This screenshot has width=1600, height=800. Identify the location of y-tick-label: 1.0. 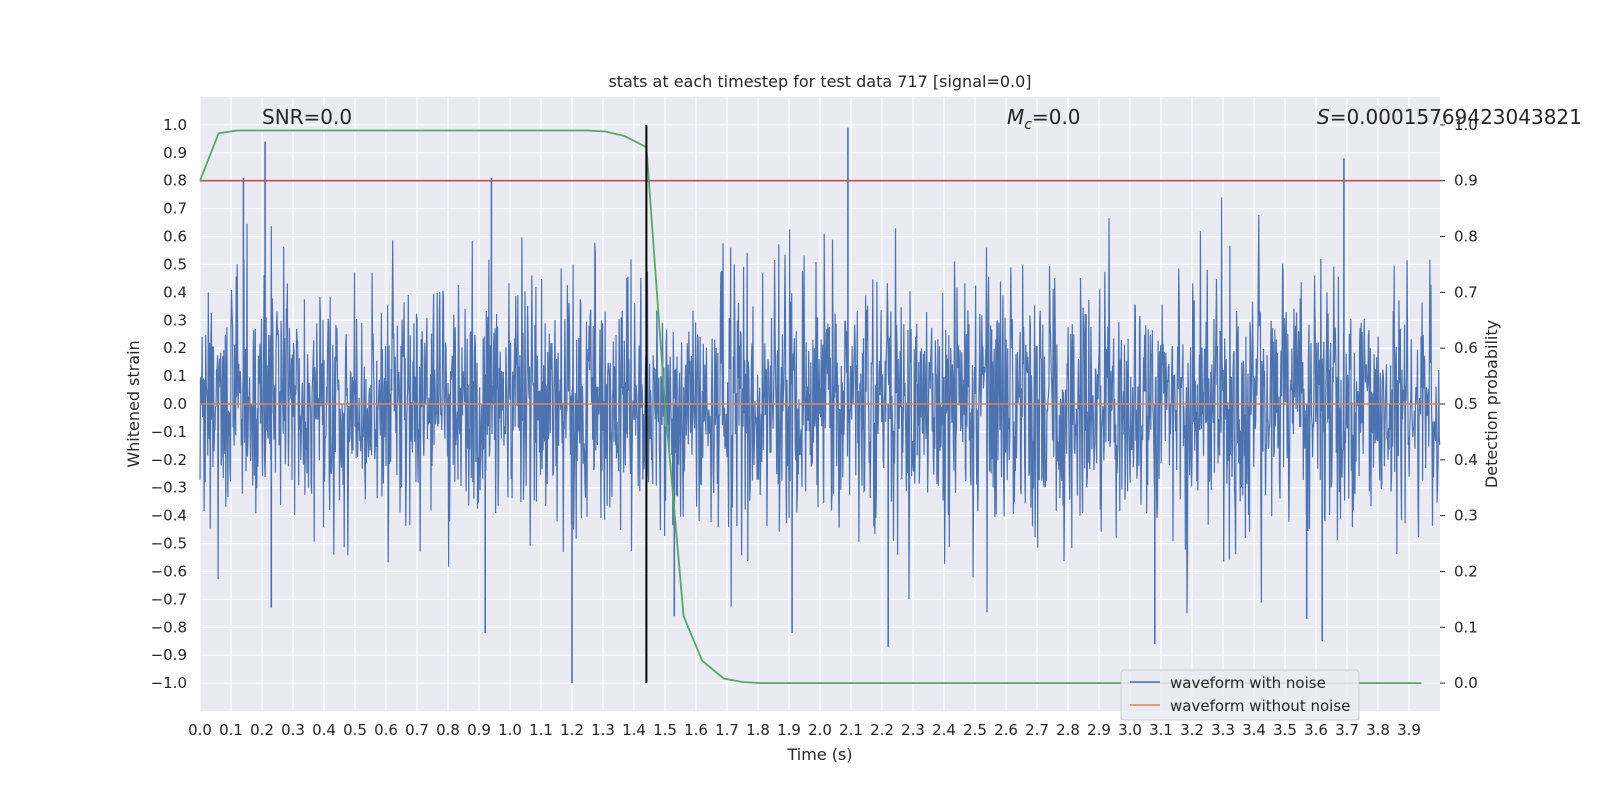
(175, 125).